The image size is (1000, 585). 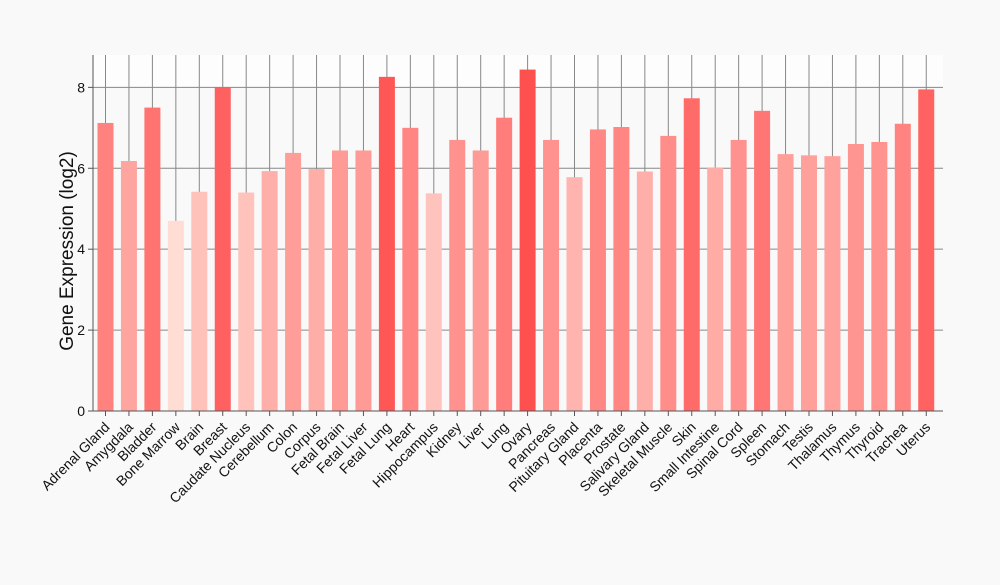 What do you see at coordinates (67, 251) in the screenshot?
I see `y-axis-label: Gene Expression (log2)` at bounding box center [67, 251].